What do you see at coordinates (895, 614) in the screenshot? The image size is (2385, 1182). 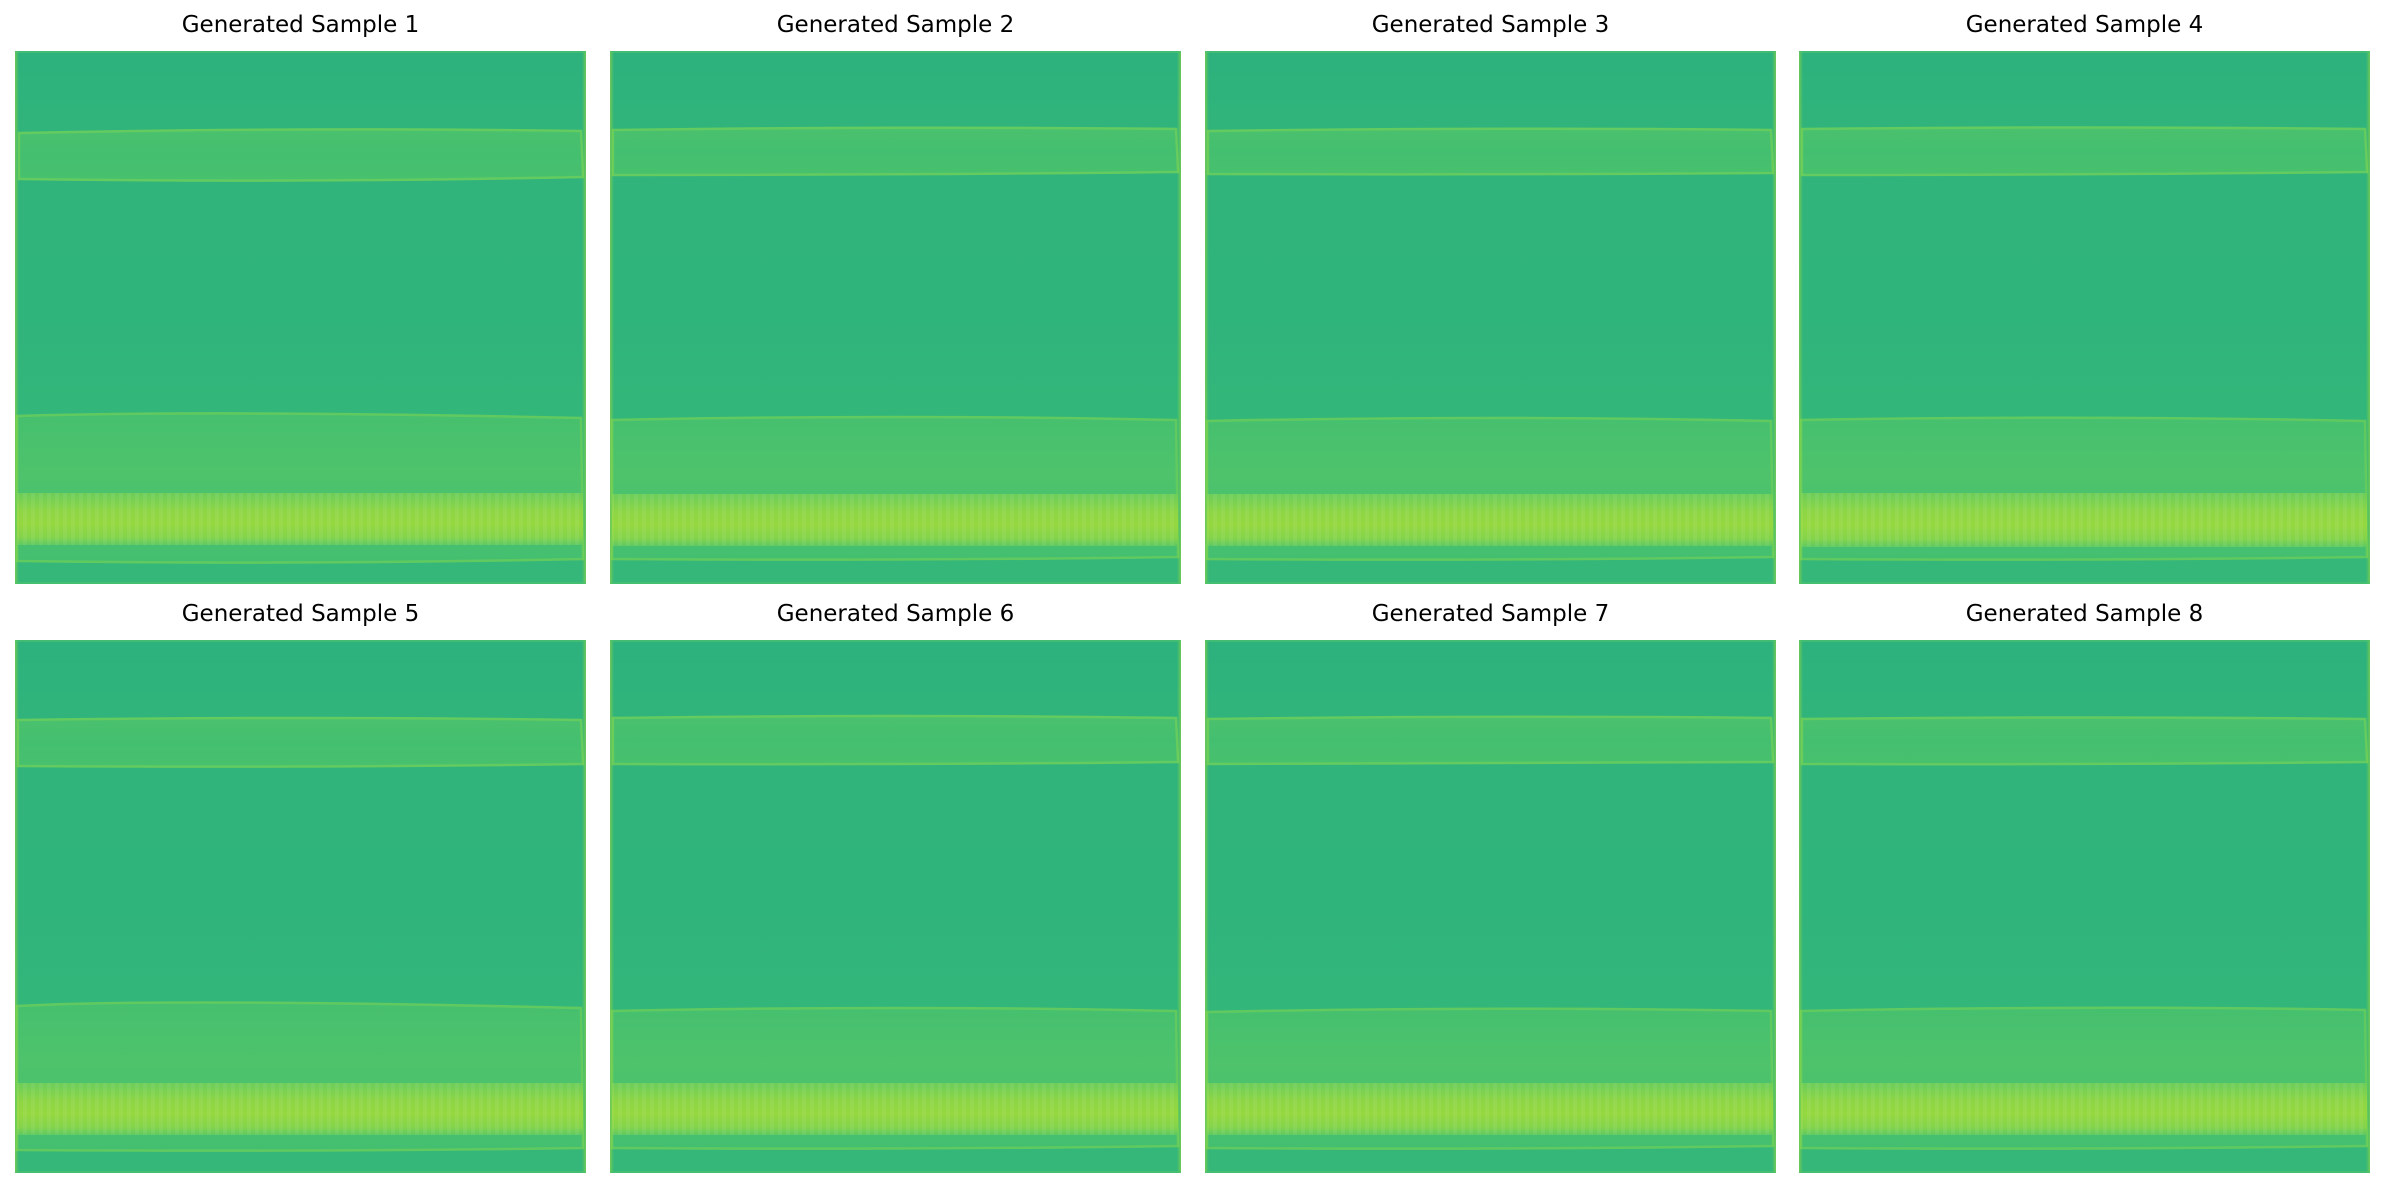 I see `sample-title: Generated Sample 6` at bounding box center [895, 614].